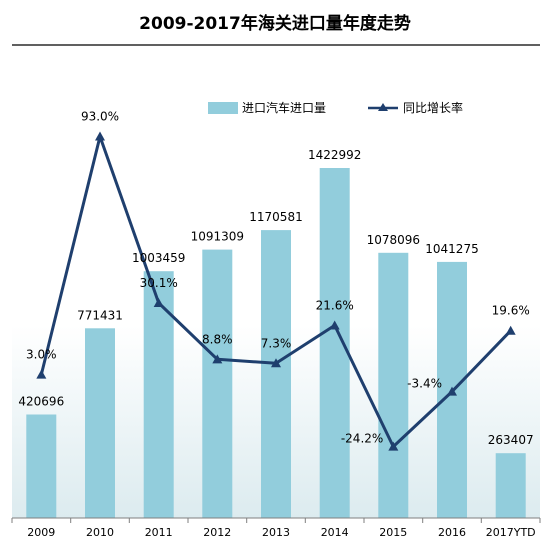 This screenshot has height=543, width=550. What do you see at coordinates (383, 107) in the screenshot?
I see `legend-line-marker` at bounding box center [383, 107].